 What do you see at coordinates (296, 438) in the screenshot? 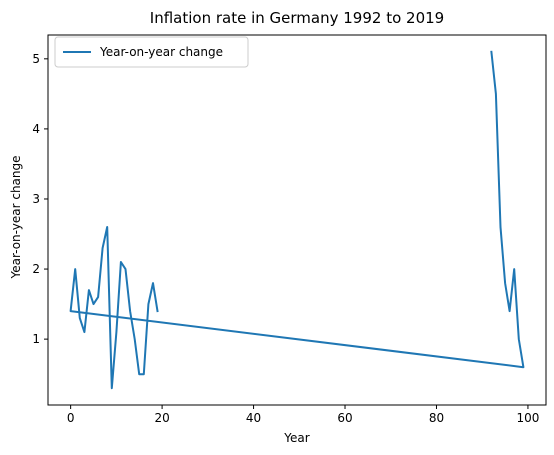
I see `x-axis-label: Year` at bounding box center [296, 438].